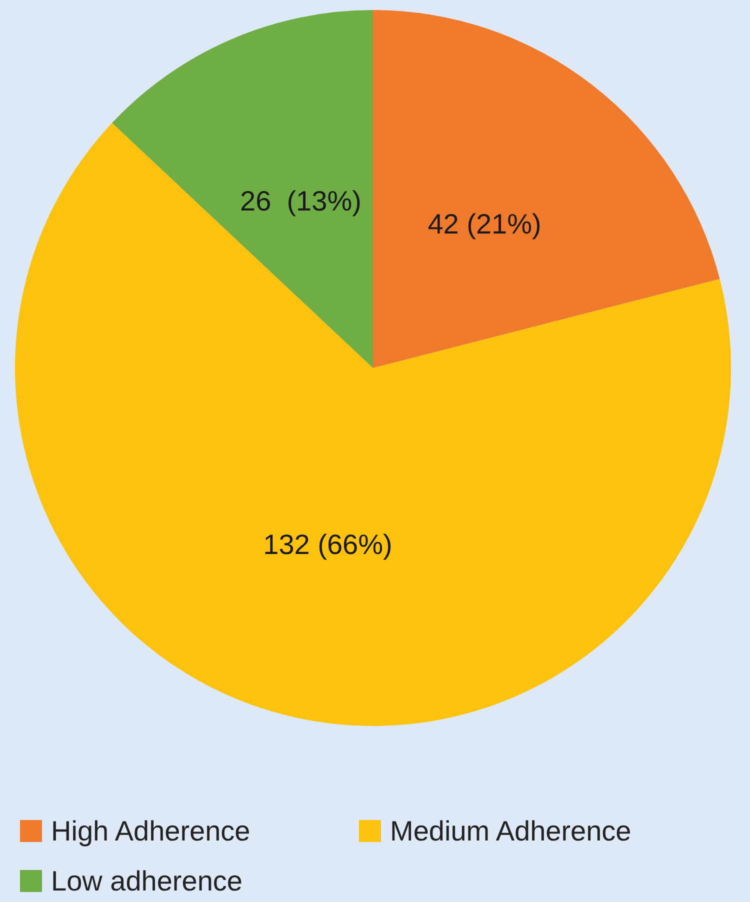 The width and height of the screenshot is (750, 902). I want to click on legend-label: Medium Adherence, so click(511, 831).